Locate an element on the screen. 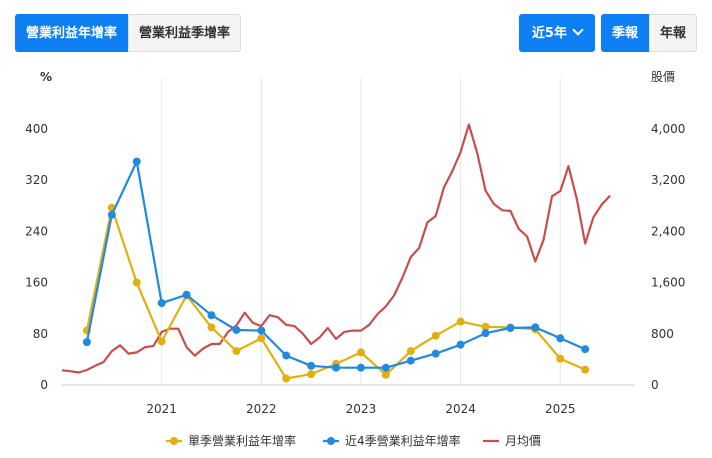 The height and width of the screenshot is (458, 712). period-toggle: 季報 年報 is located at coordinates (648, 33).